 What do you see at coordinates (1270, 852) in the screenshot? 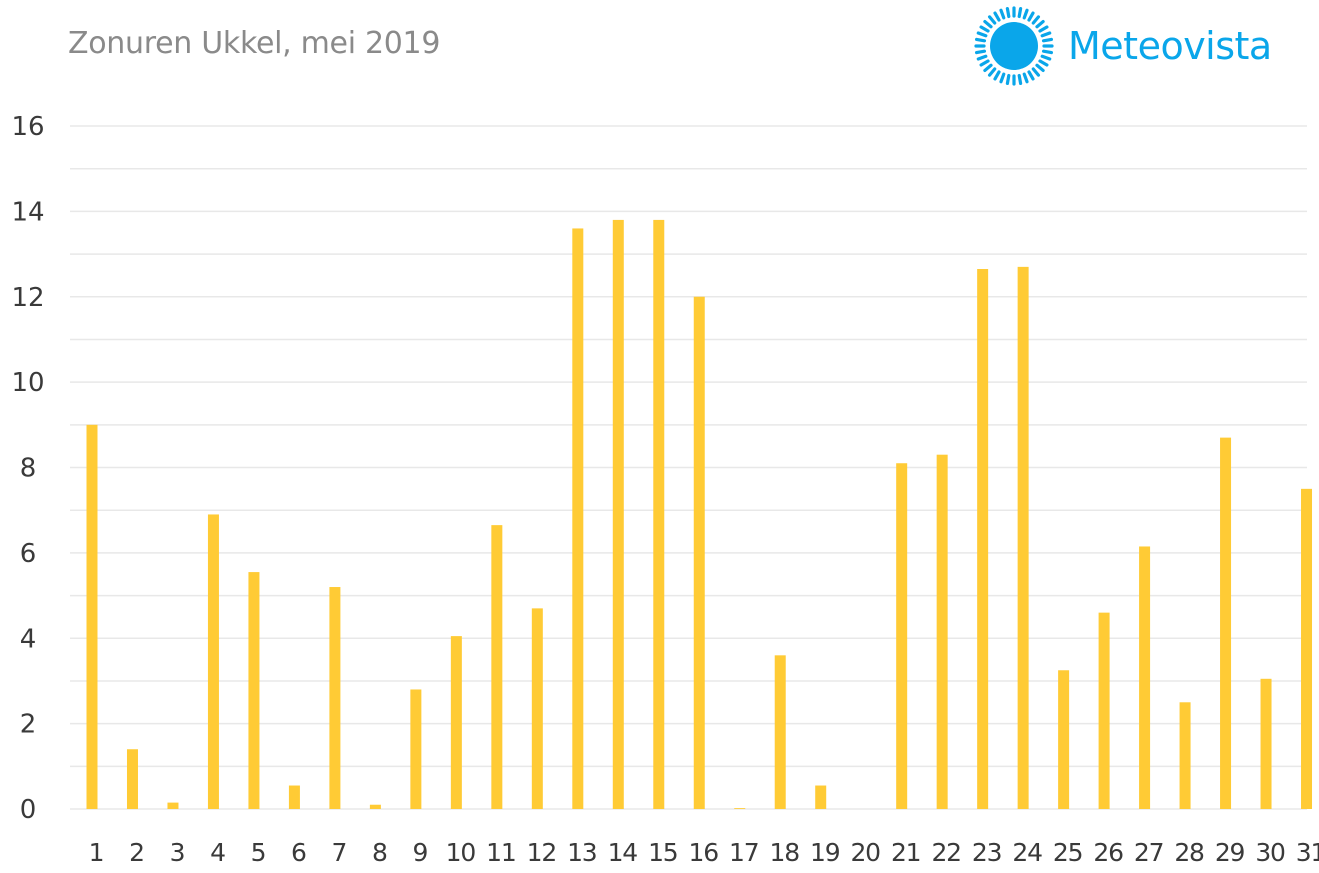
I see `x-tick-label: 30` at bounding box center [1270, 852].